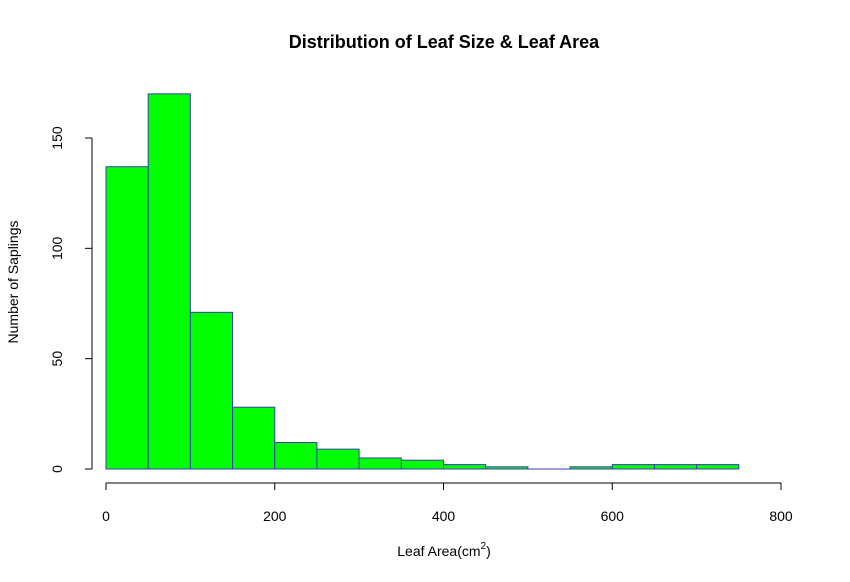 The image size is (850, 582). I want to click on x-axis: 0 200 400 600 800, so click(447, 503).